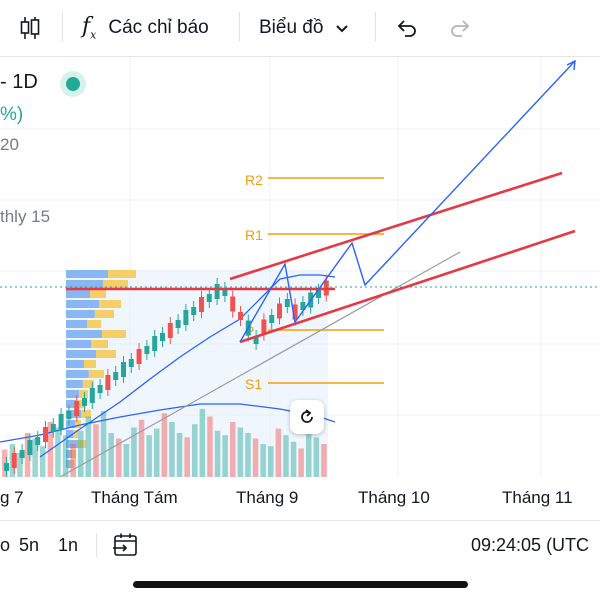  I want to click on x-axis: g 7 Tháng Tám Tháng 9 Tháng 10 Tháng 11, so click(300, 494).